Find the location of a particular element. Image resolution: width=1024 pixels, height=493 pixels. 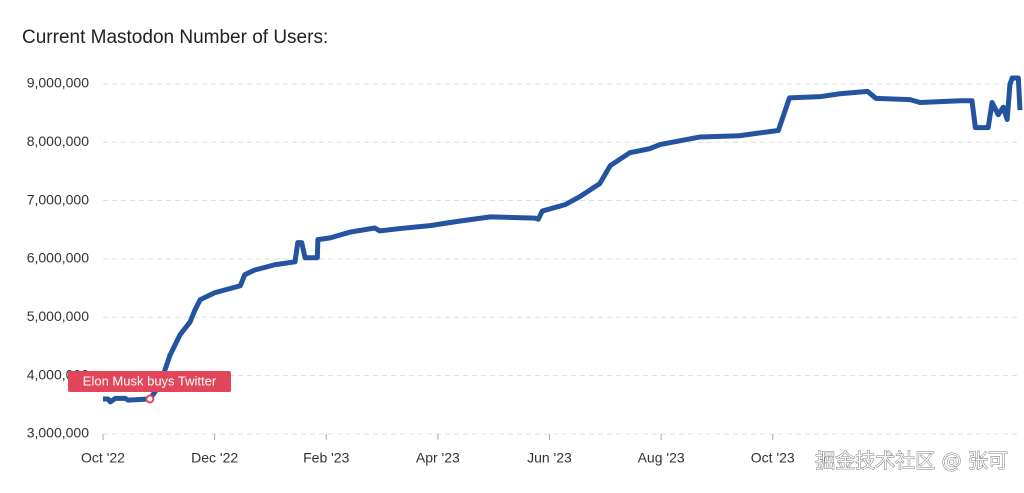

annotation-marker is located at coordinates (150, 399).